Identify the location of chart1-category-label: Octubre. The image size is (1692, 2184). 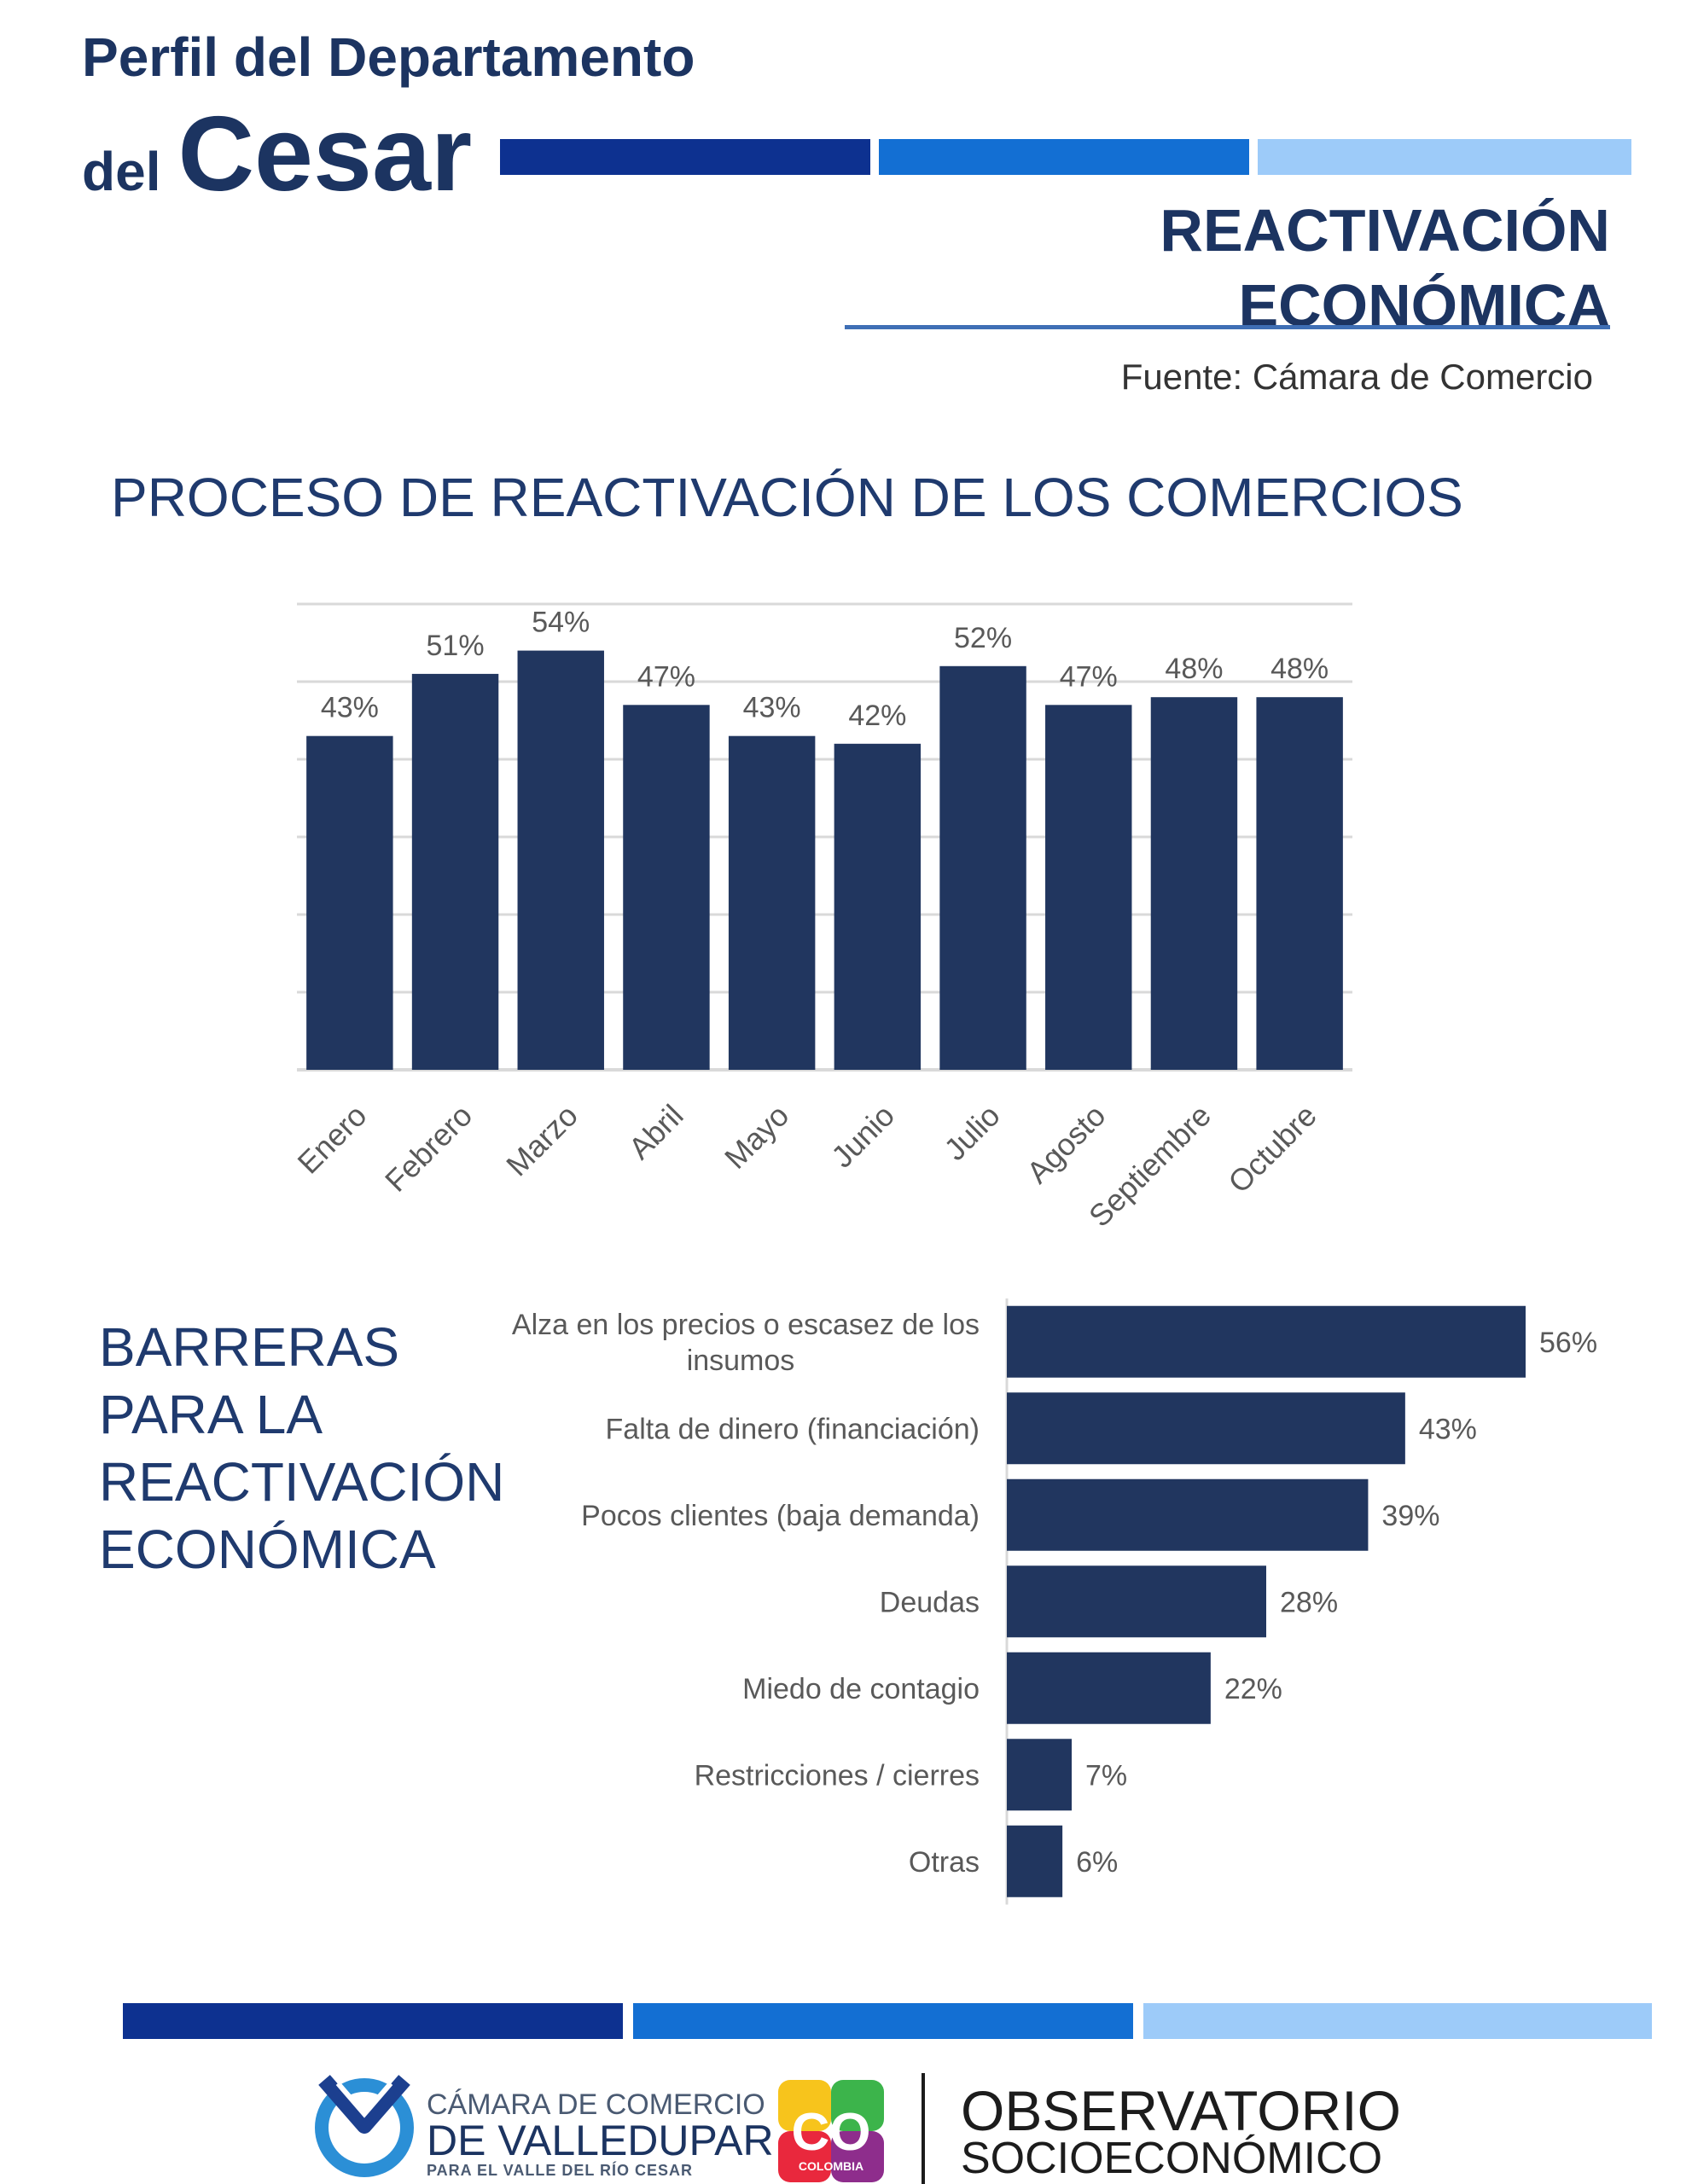
(1272, 1149).